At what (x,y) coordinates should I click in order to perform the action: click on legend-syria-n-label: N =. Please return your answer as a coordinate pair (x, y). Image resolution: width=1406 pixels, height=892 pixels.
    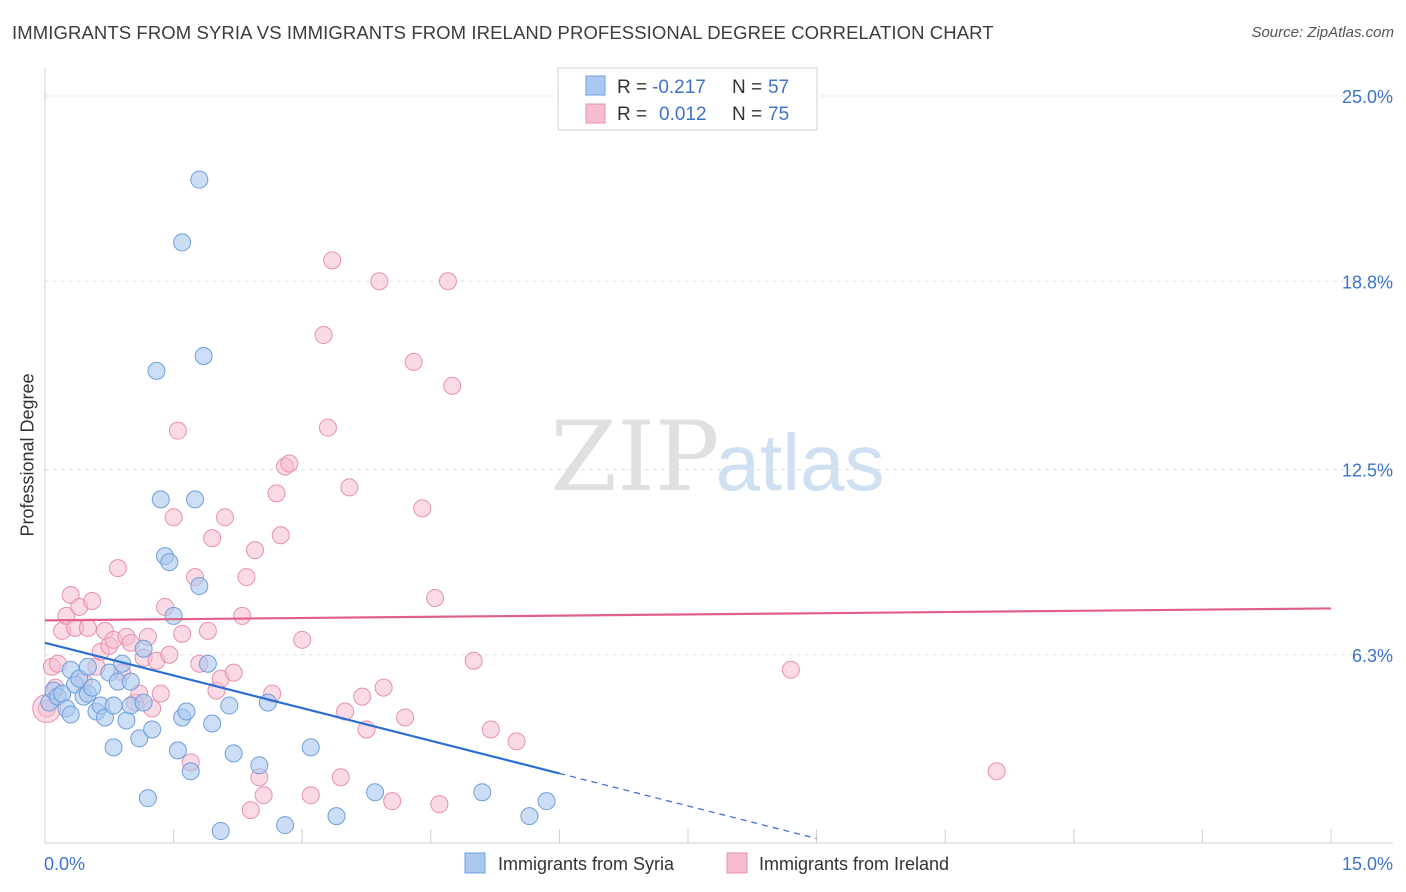
    Looking at the image, I should click on (747, 87).